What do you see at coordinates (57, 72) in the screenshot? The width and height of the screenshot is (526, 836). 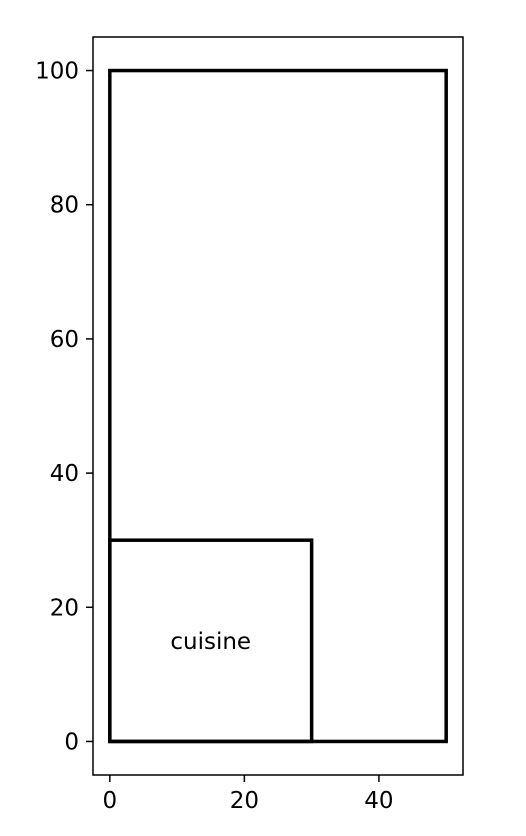 I see `y-tick-label: 100` at bounding box center [57, 72].